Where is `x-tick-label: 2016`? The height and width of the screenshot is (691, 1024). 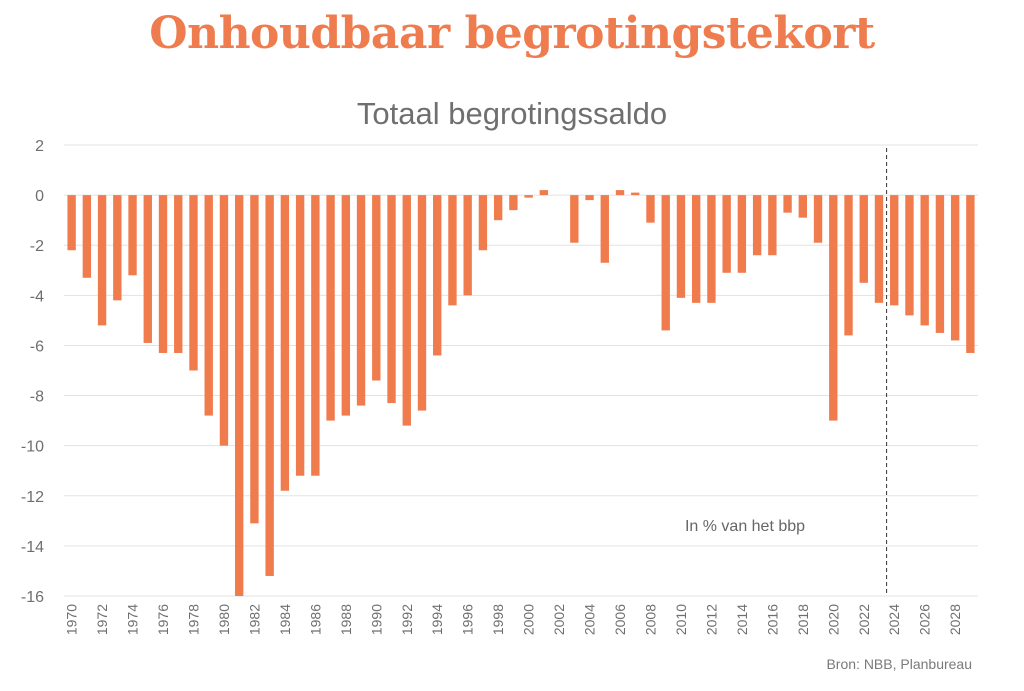
x-tick-label: 2016 is located at coordinates (772, 619).